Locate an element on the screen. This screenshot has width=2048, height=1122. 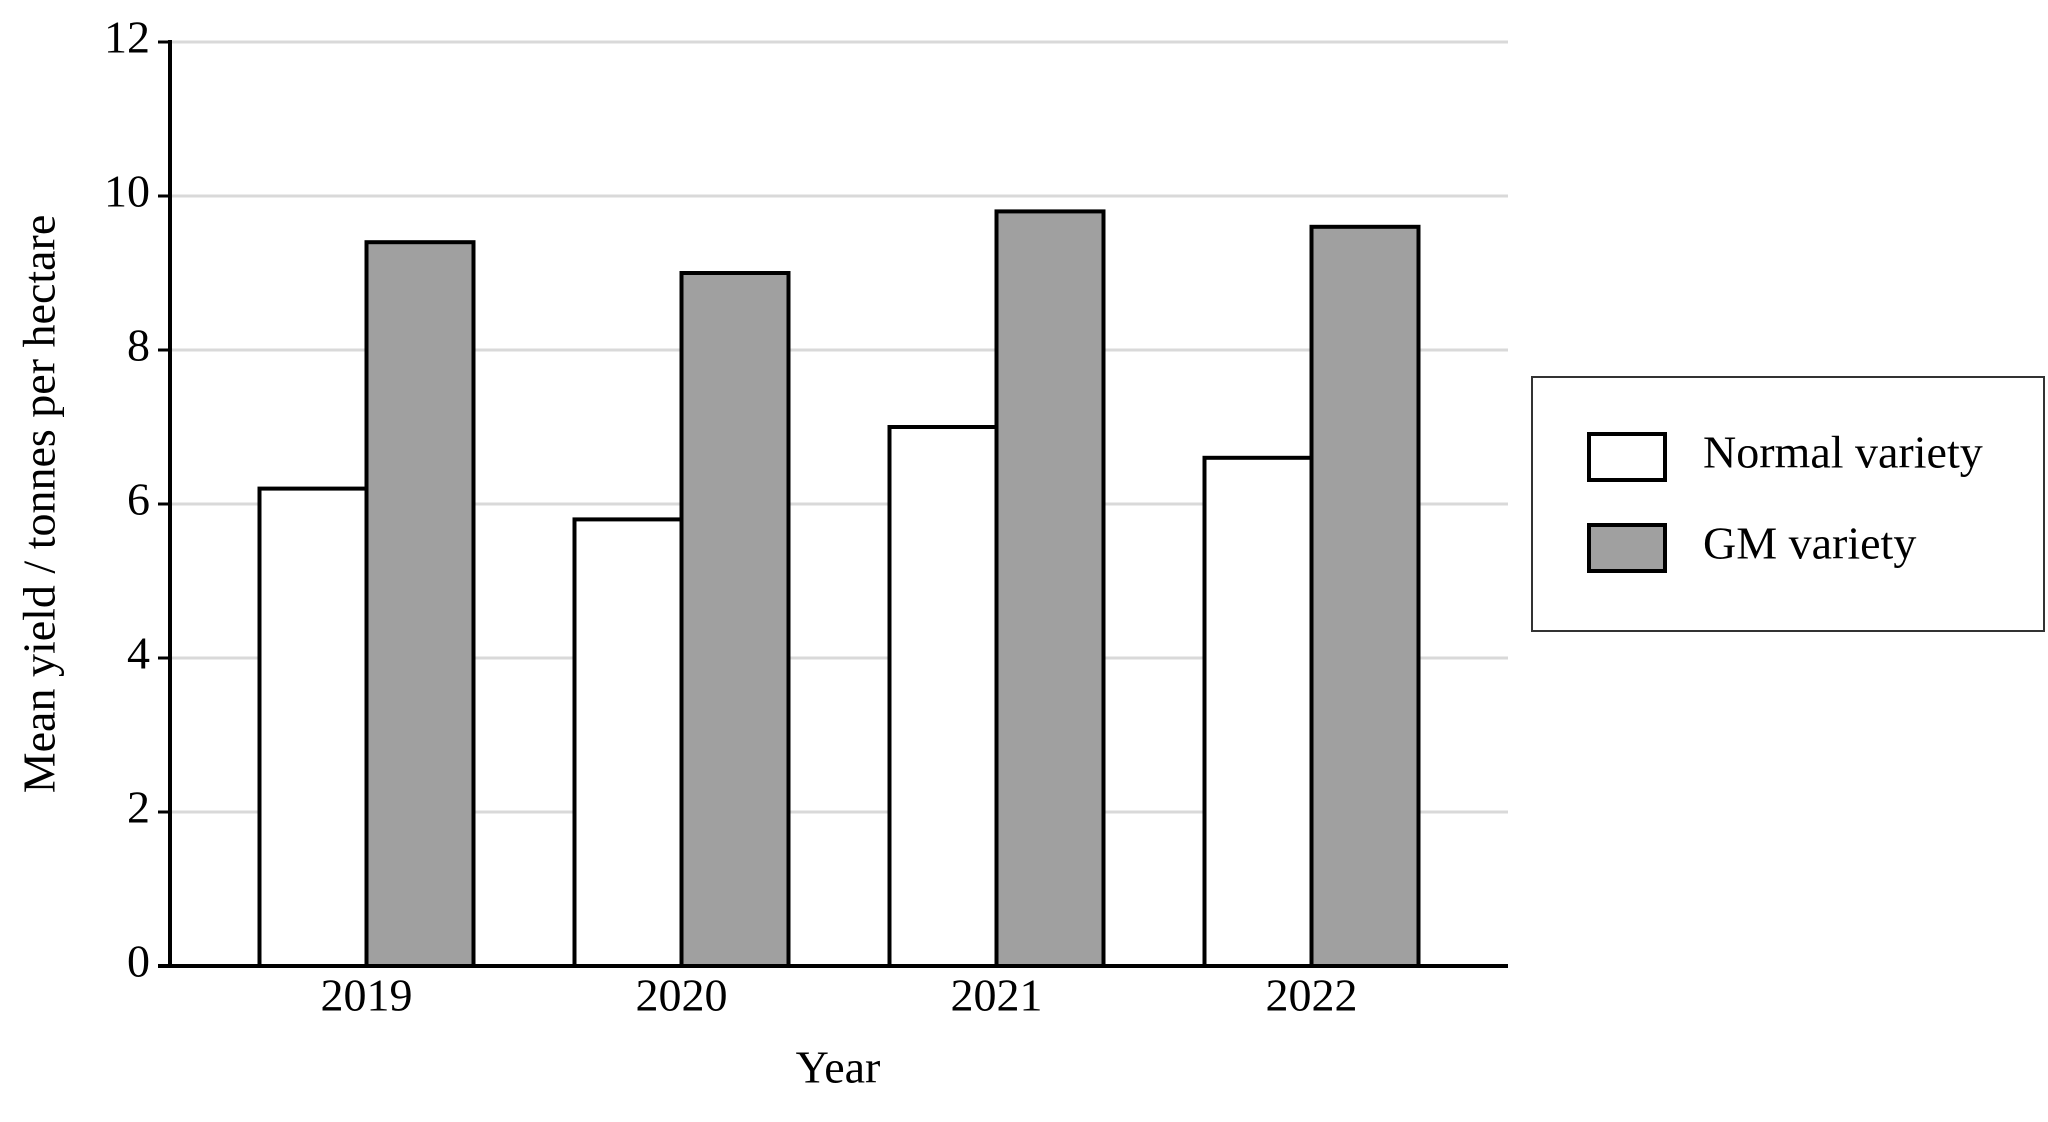
y-tick-label: 6 is located at coordinates (138, 499).